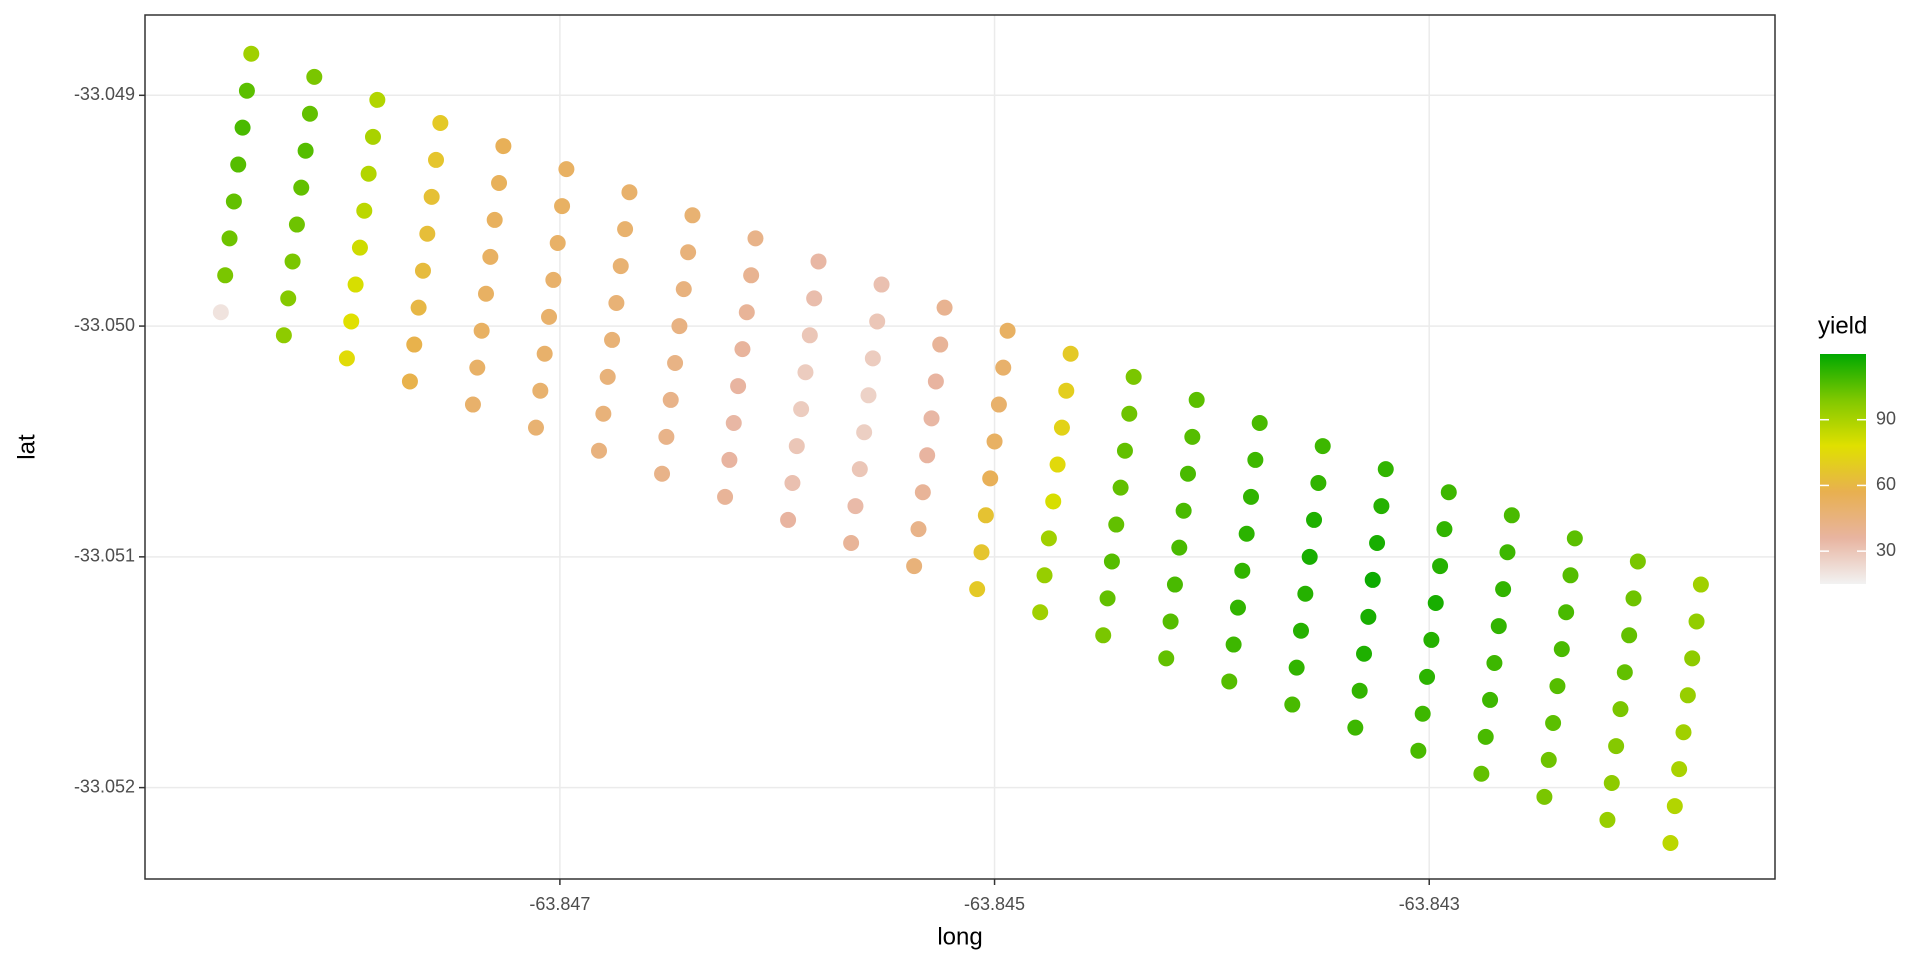 This screenshot has height=960, width=1920. What do you see at coordinates (104, 325) in the screenshot?
I see `y-tick-label: -33.050` at bounding box center [104, 325].